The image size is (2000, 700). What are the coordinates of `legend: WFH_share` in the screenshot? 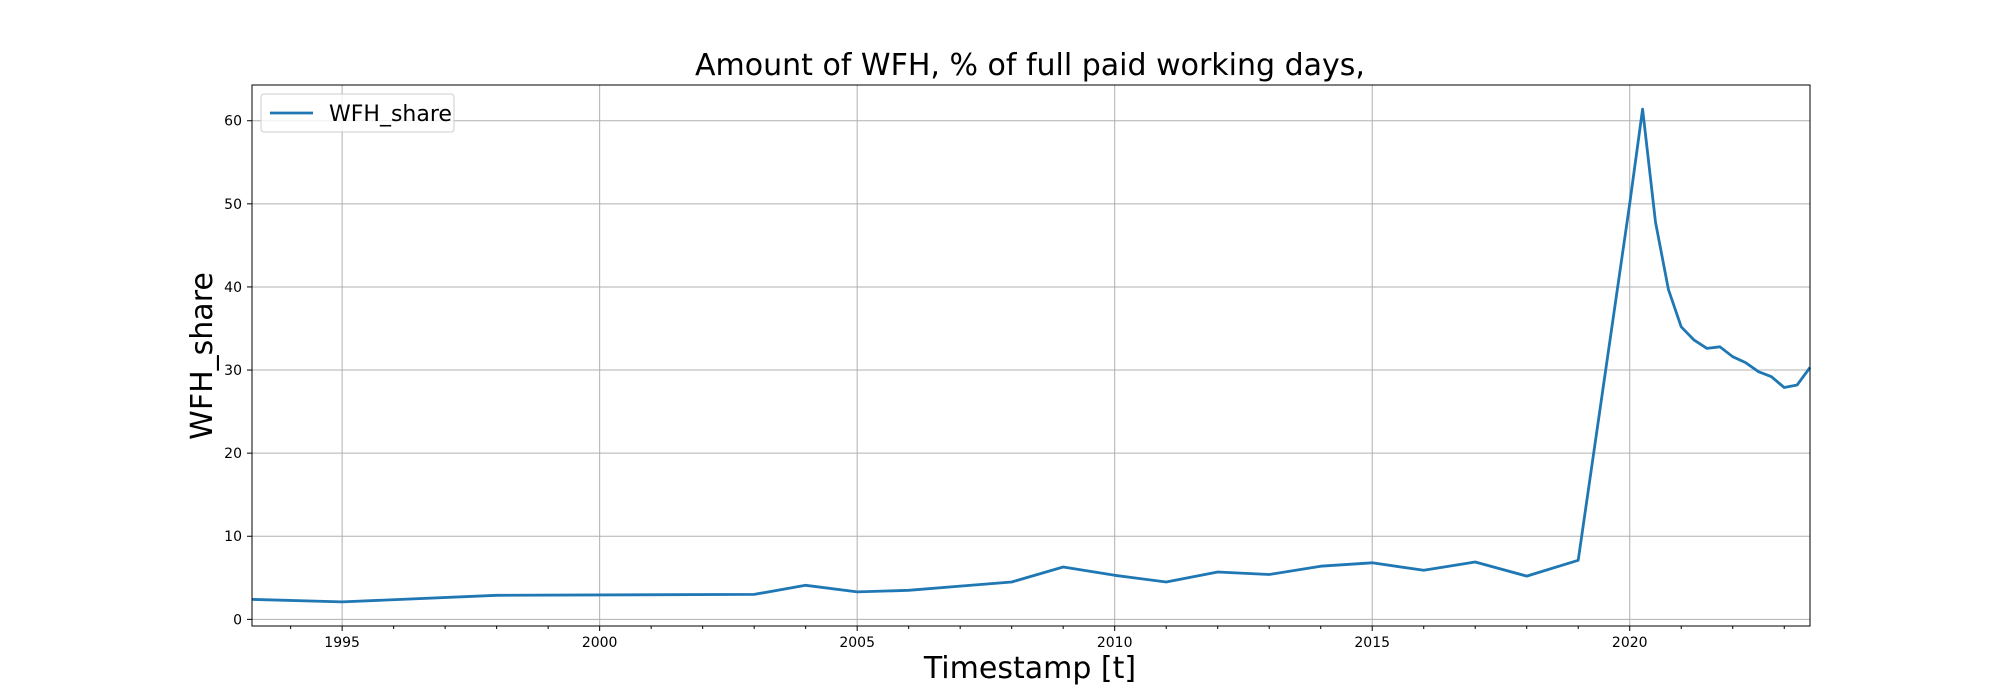 It's located at (357, 113).